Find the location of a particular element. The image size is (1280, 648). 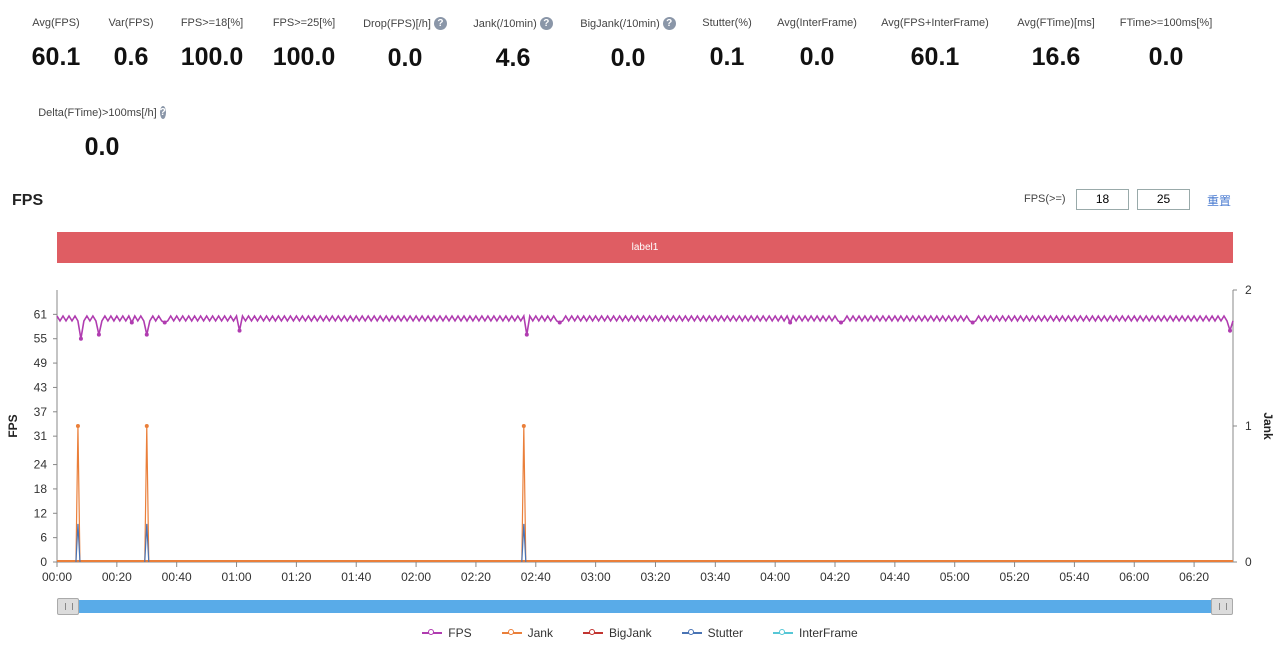

x-tick-label: 06:00 is located at coordinates (1134, 577).